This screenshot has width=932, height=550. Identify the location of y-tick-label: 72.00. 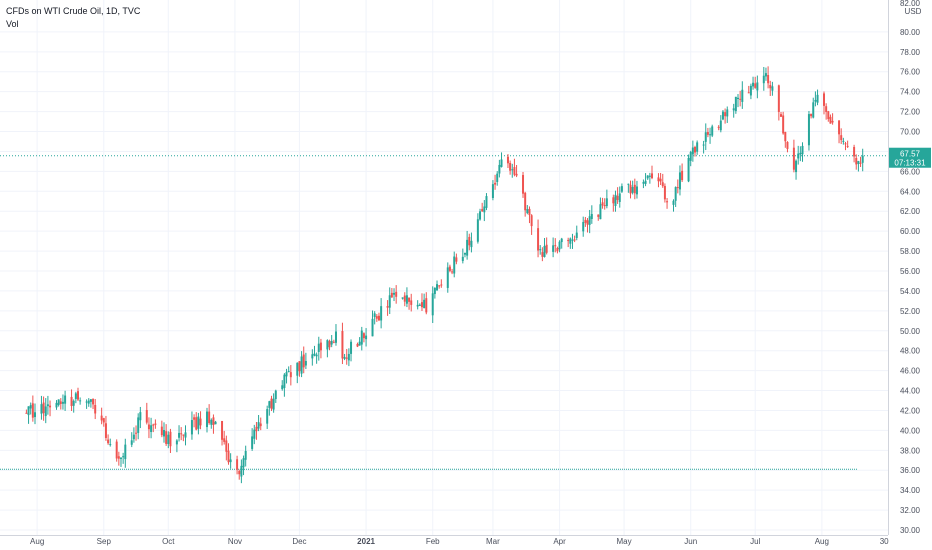
(910, 112).